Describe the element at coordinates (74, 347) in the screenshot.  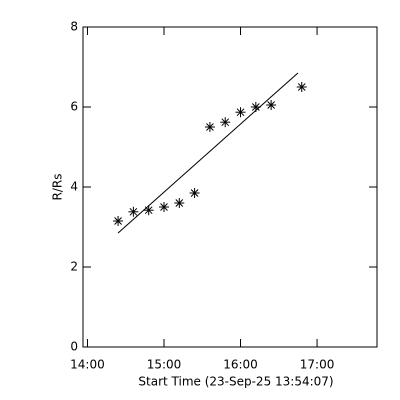
I see `y-tick-label: 0` at that location.